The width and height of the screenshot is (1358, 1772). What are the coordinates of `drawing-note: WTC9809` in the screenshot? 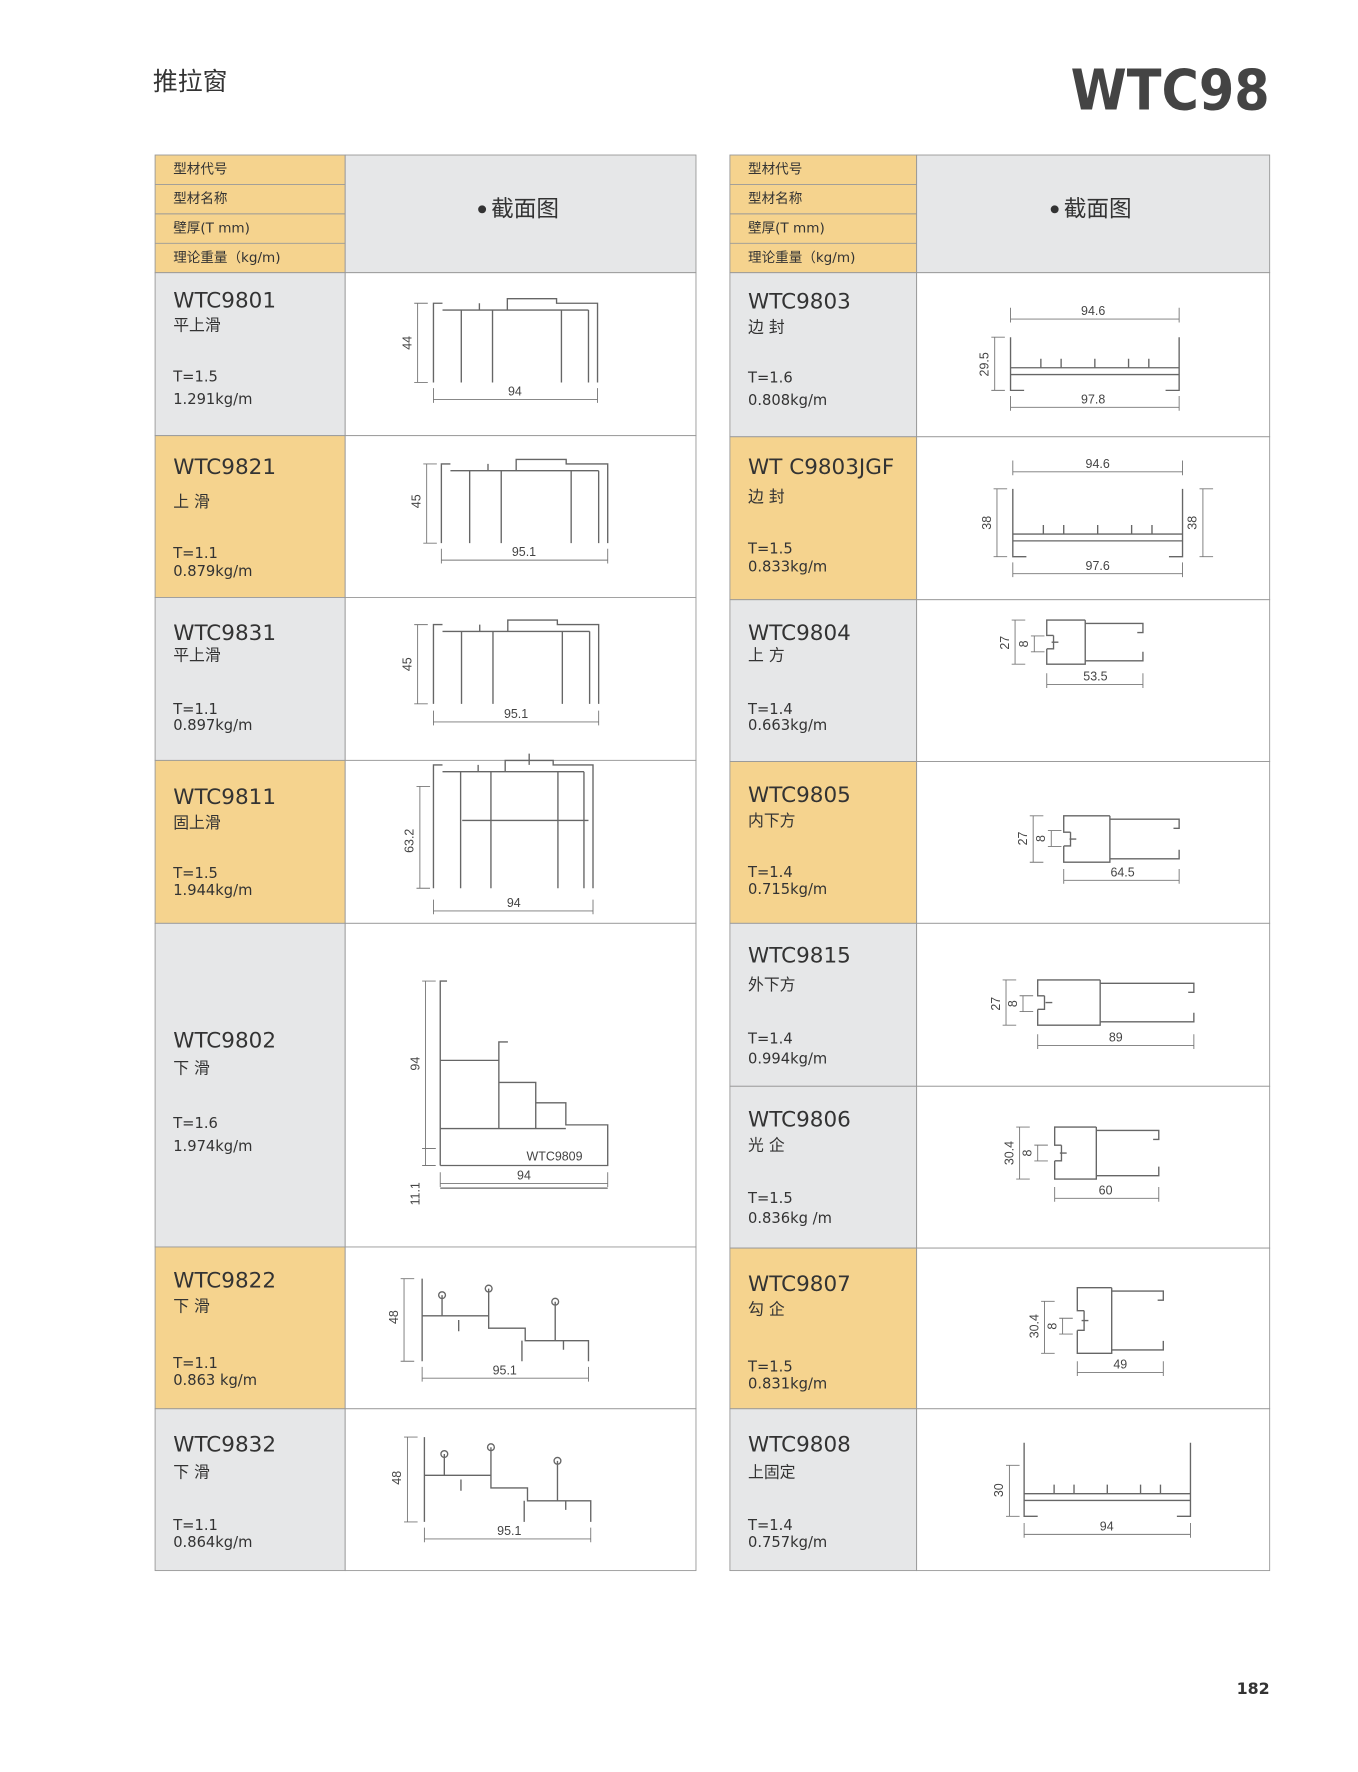 It's located at (555, 1156).